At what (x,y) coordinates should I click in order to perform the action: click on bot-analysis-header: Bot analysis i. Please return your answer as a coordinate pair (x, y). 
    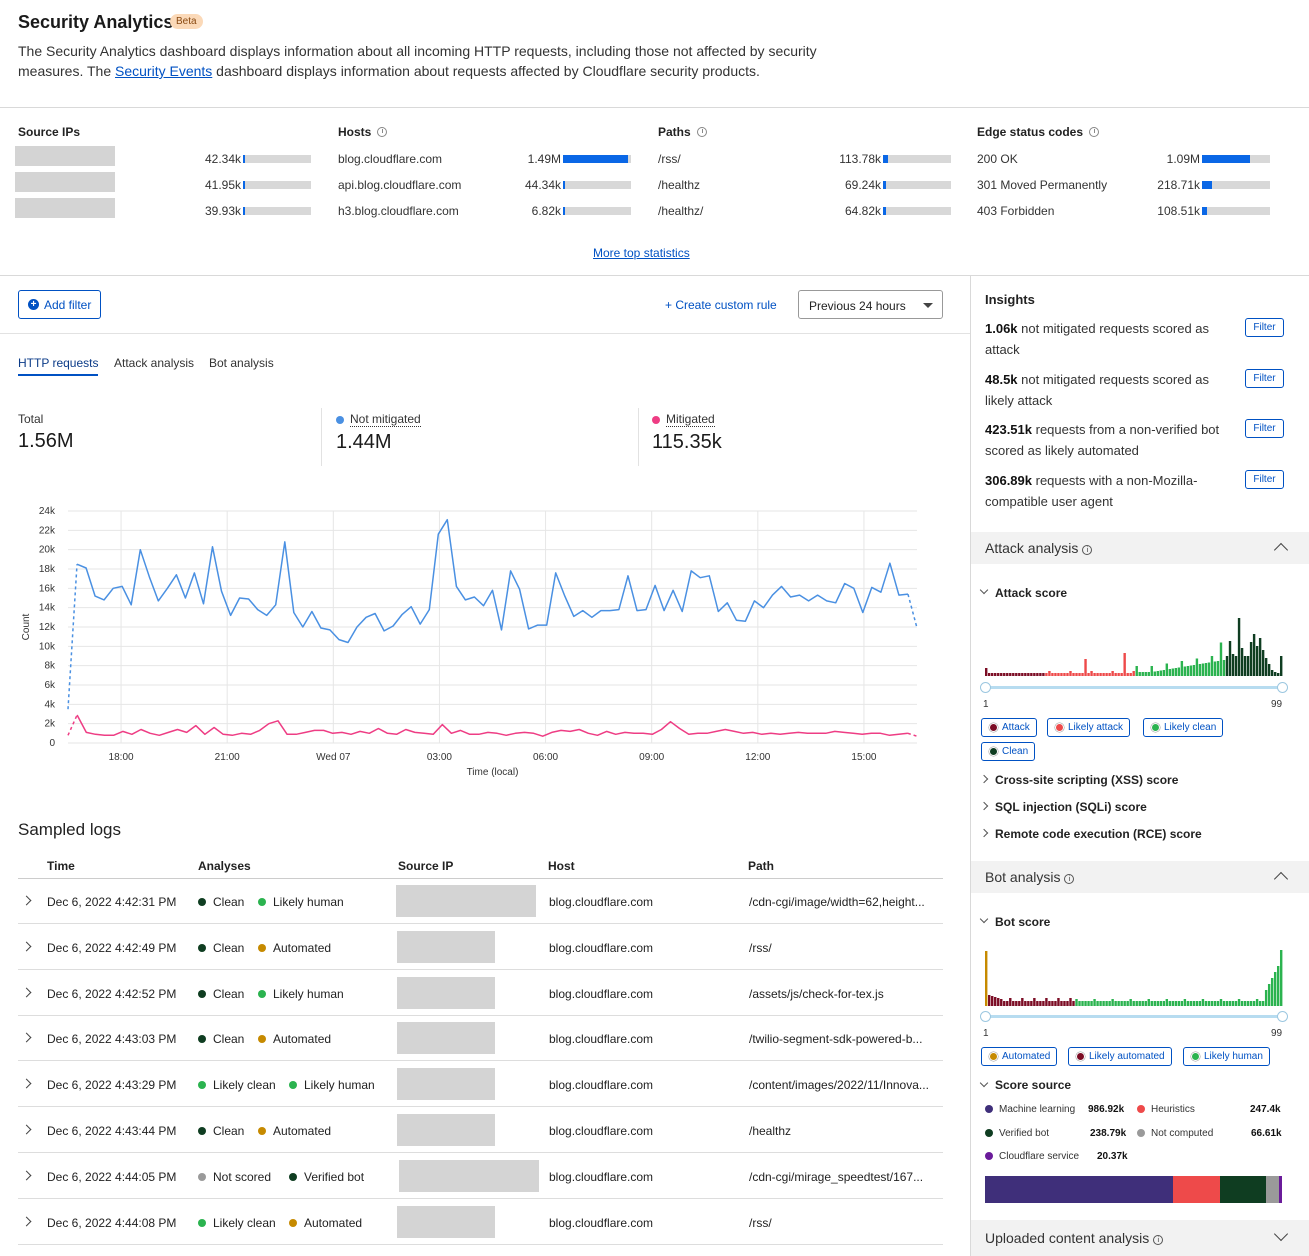
    Looking at the image, I should click on (1140, 877).